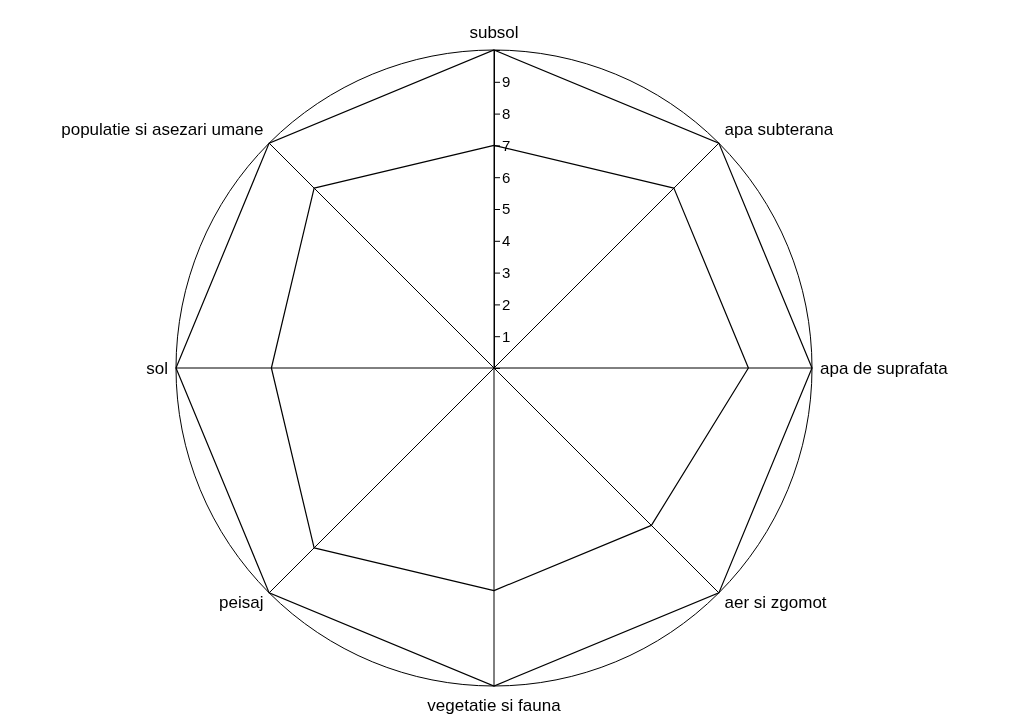 The height and width of the screenshot is (720, 1024). What do you see at coordinates (494, 705) in the screenshot?
I see `spoke-label: vegetatie si fauna` at bounding box center [494, 705].